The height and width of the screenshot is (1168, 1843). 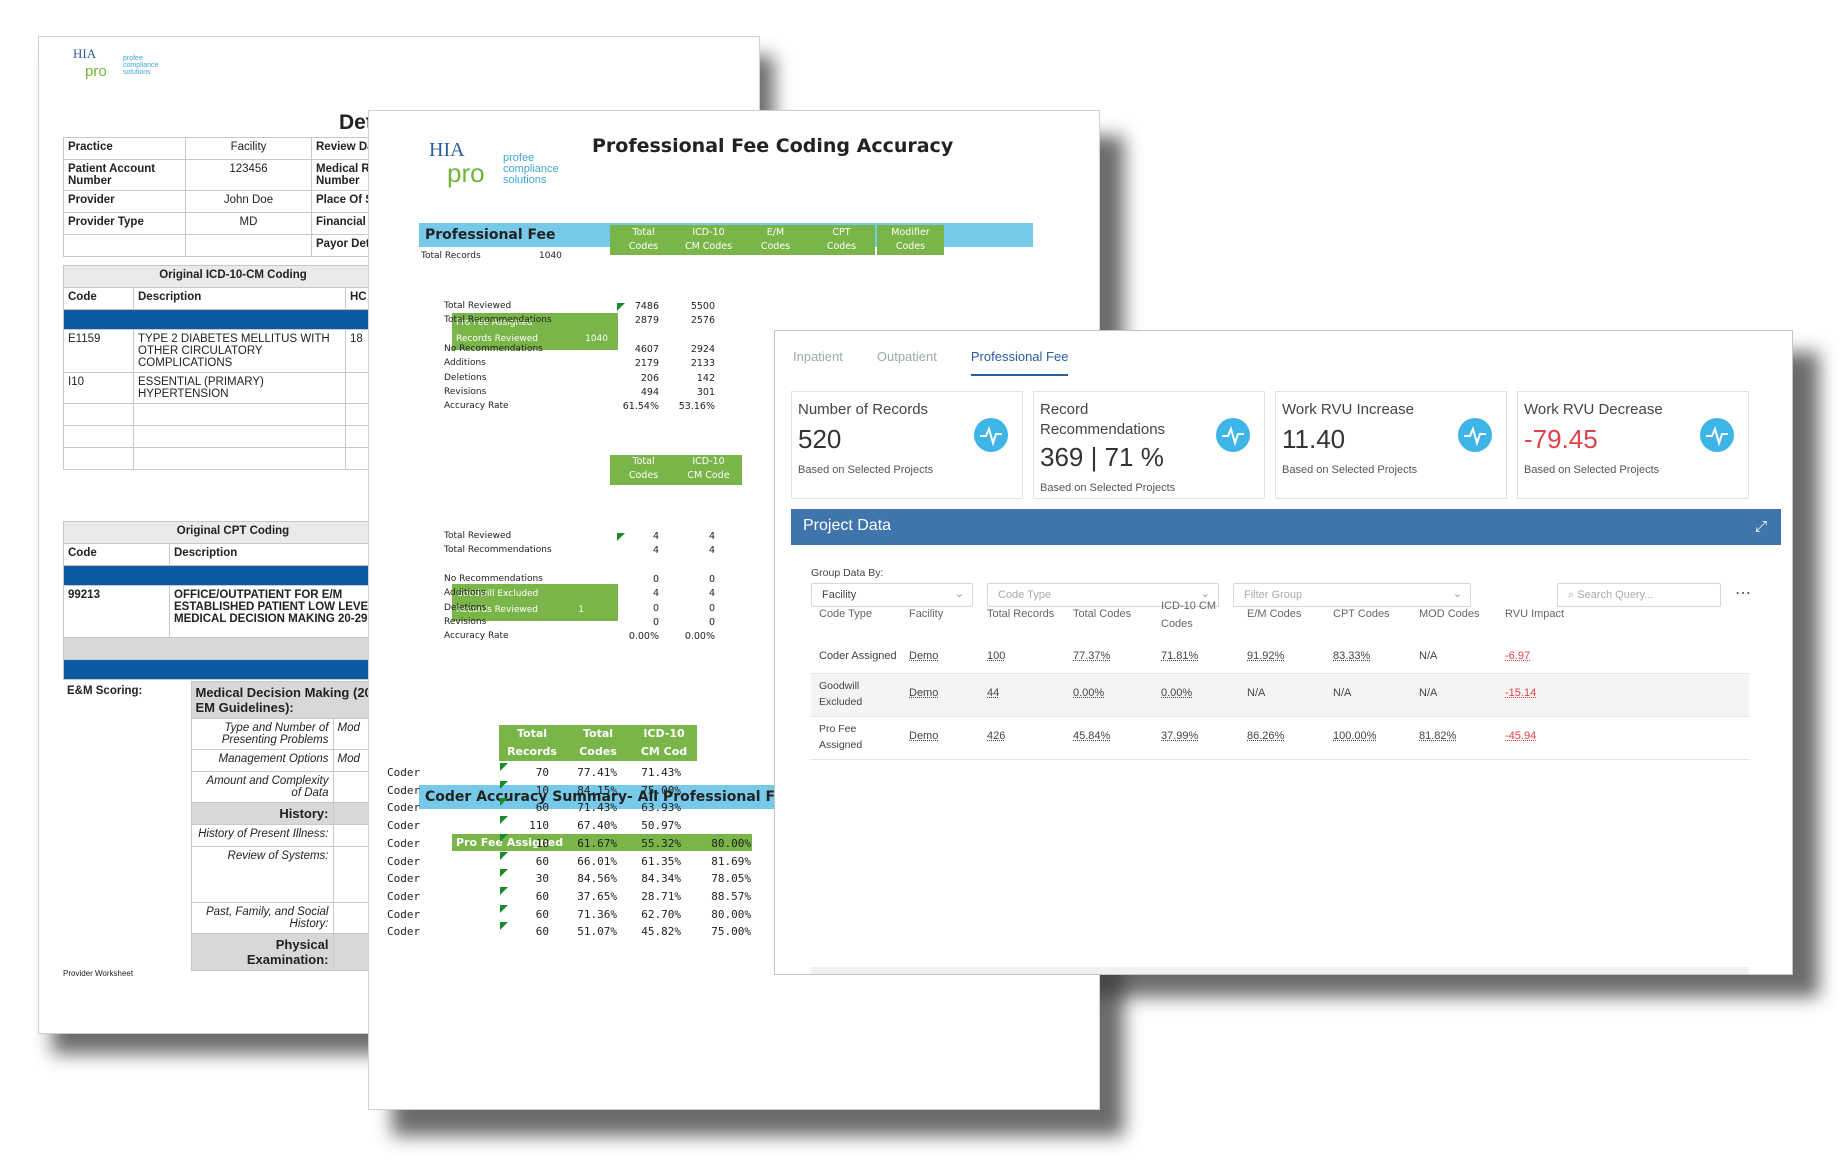 I want to click on reviewed-value: 1, so click(x=581, y=610).